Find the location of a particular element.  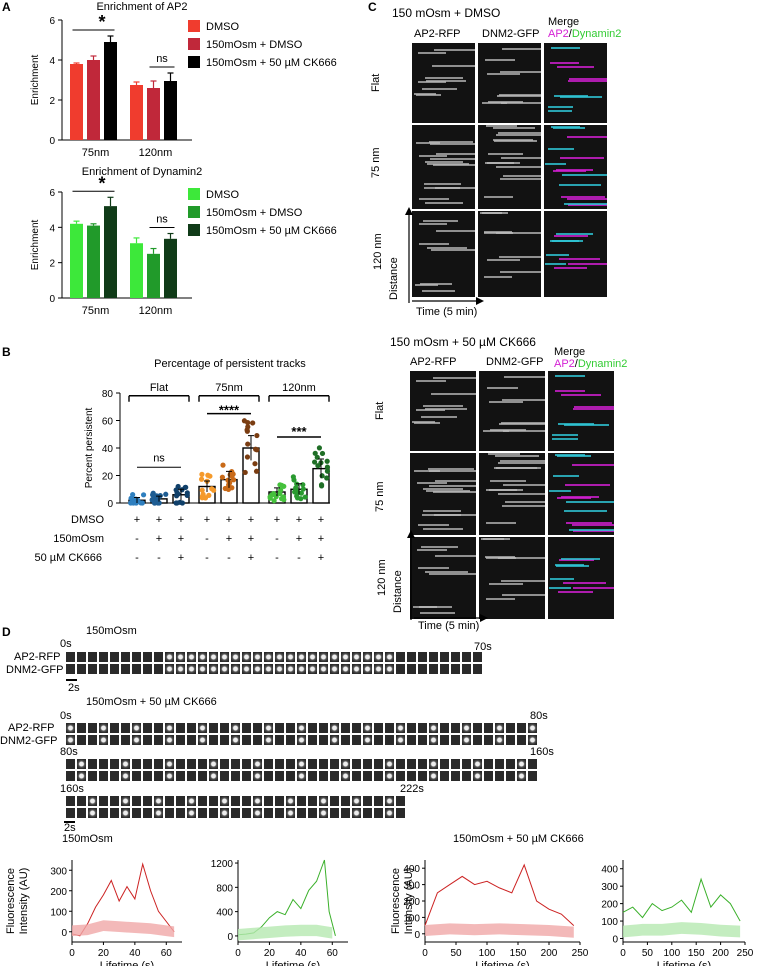

legend-swatch is located at coordinates (194, 212).